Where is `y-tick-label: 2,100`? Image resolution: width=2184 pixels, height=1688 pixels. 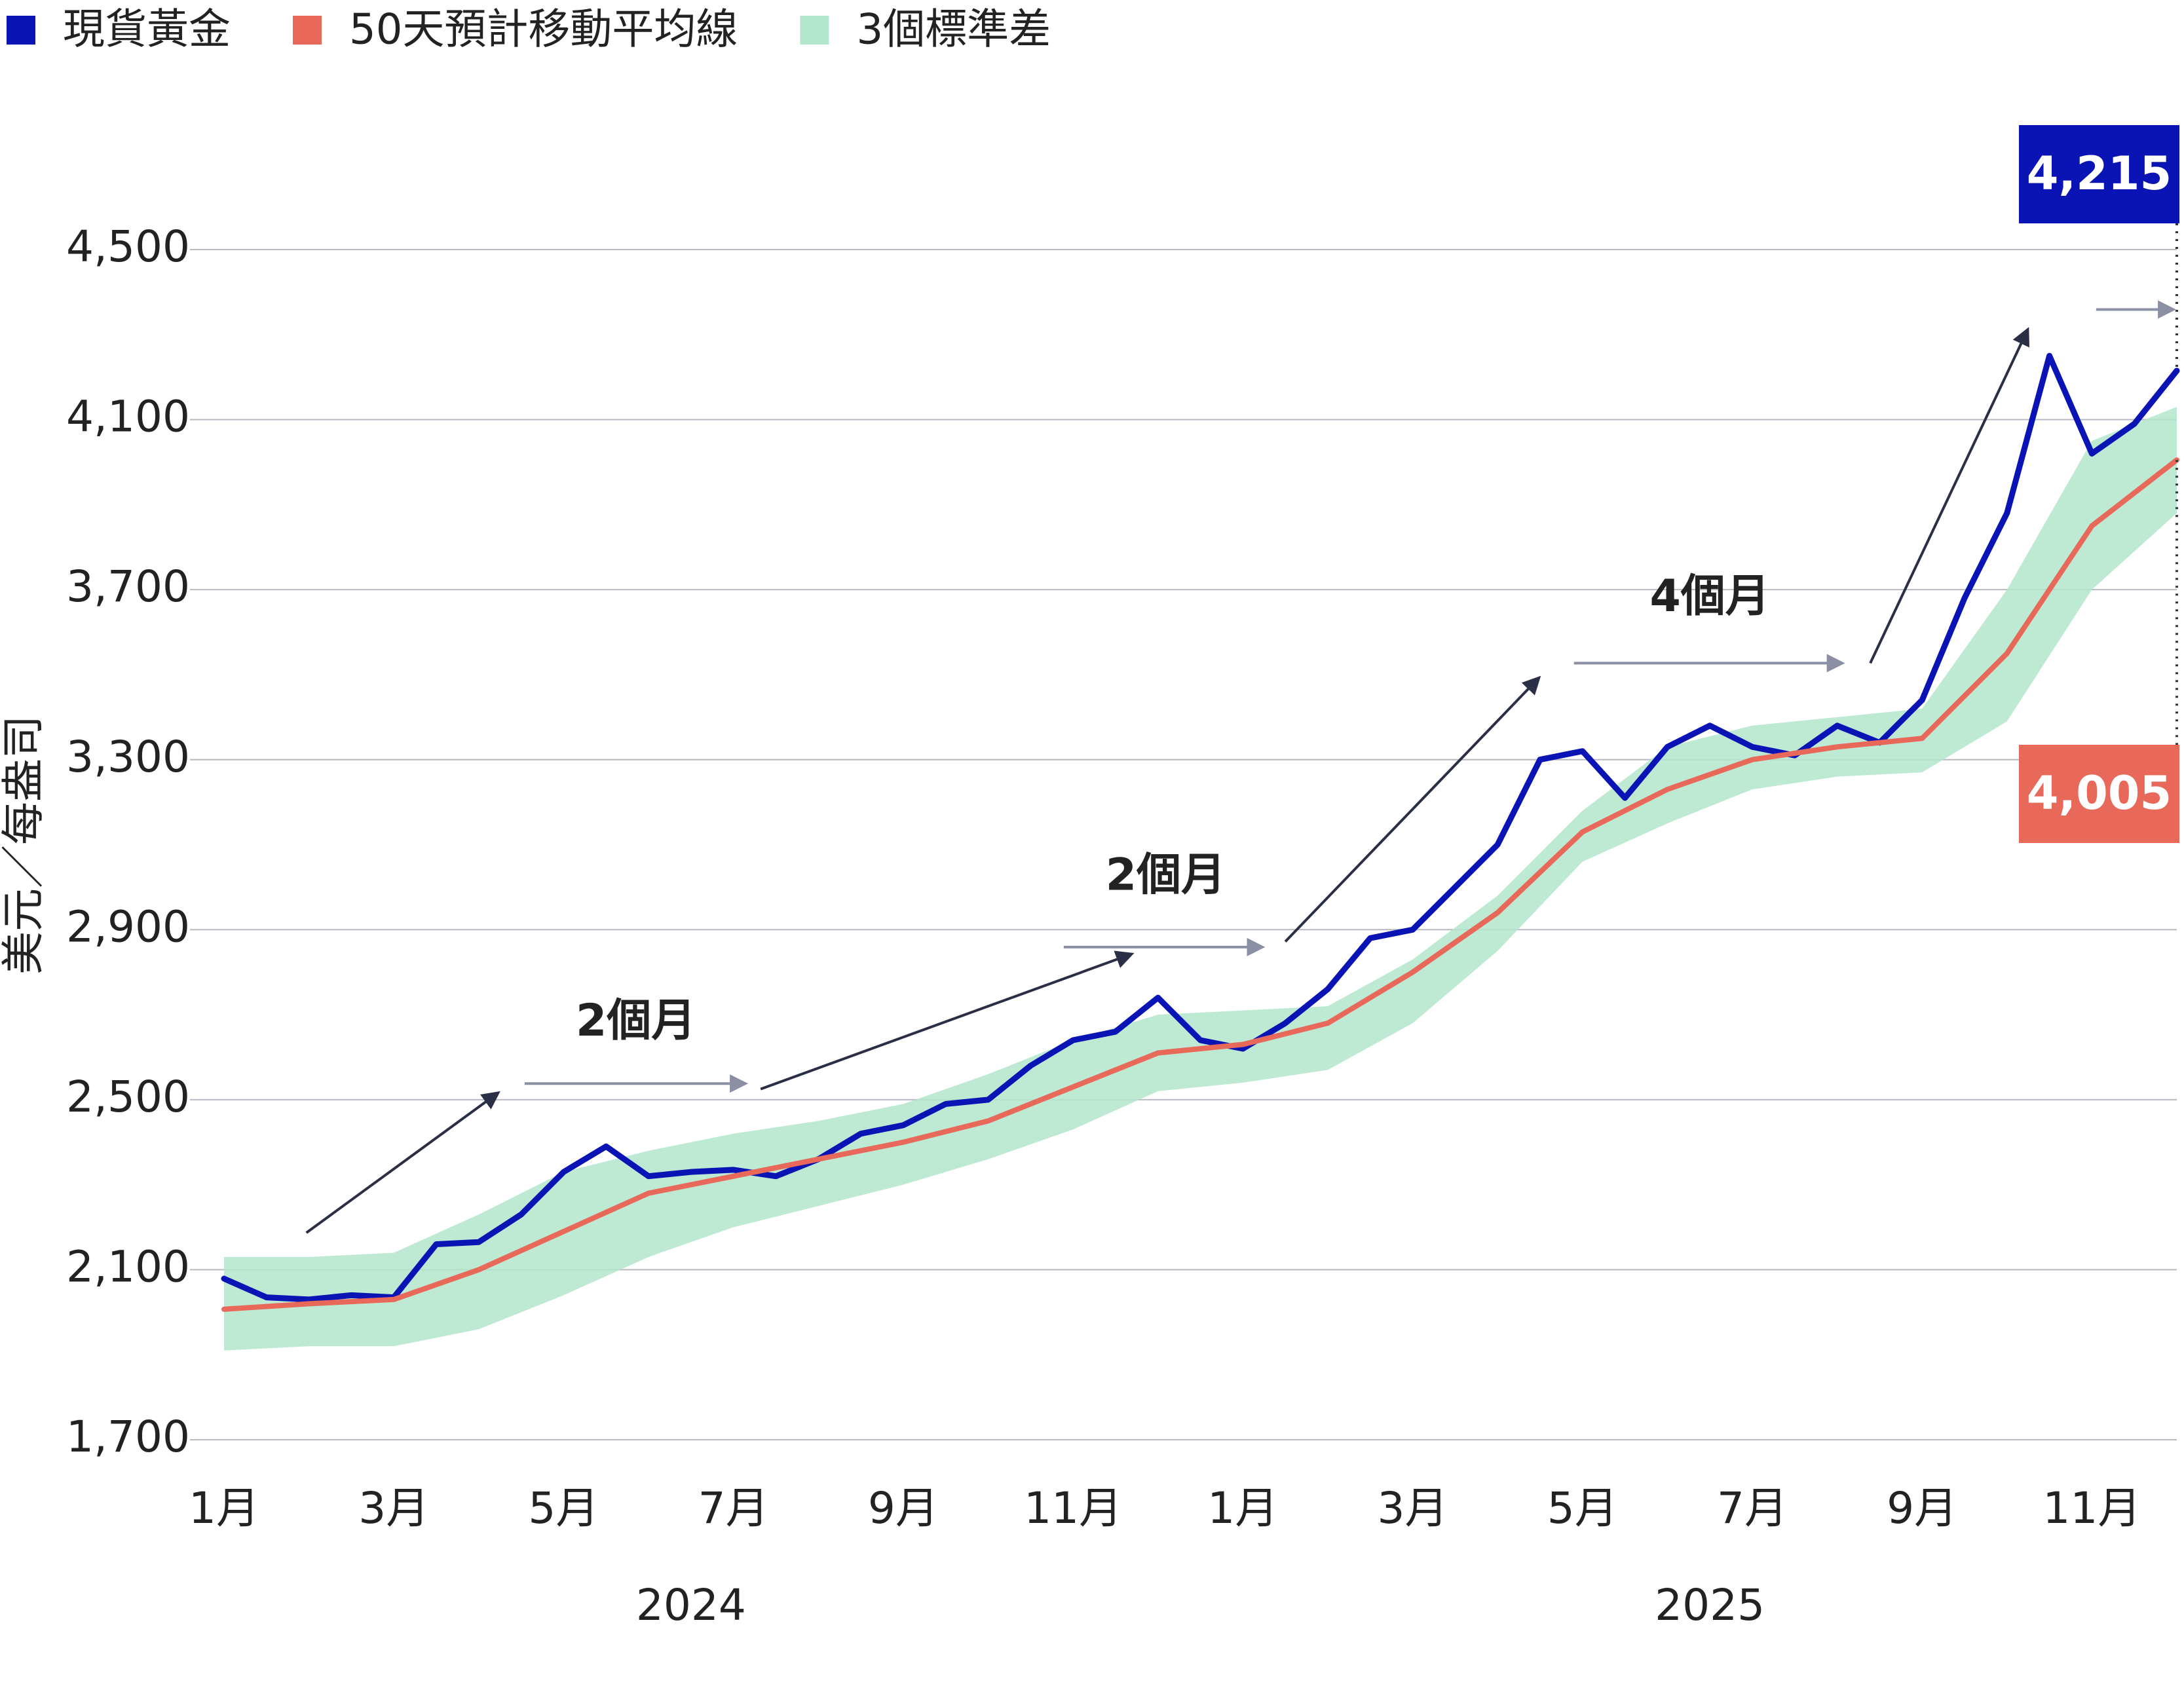
y-tick-label: 2,100 is located at coordinates (128, 1266).